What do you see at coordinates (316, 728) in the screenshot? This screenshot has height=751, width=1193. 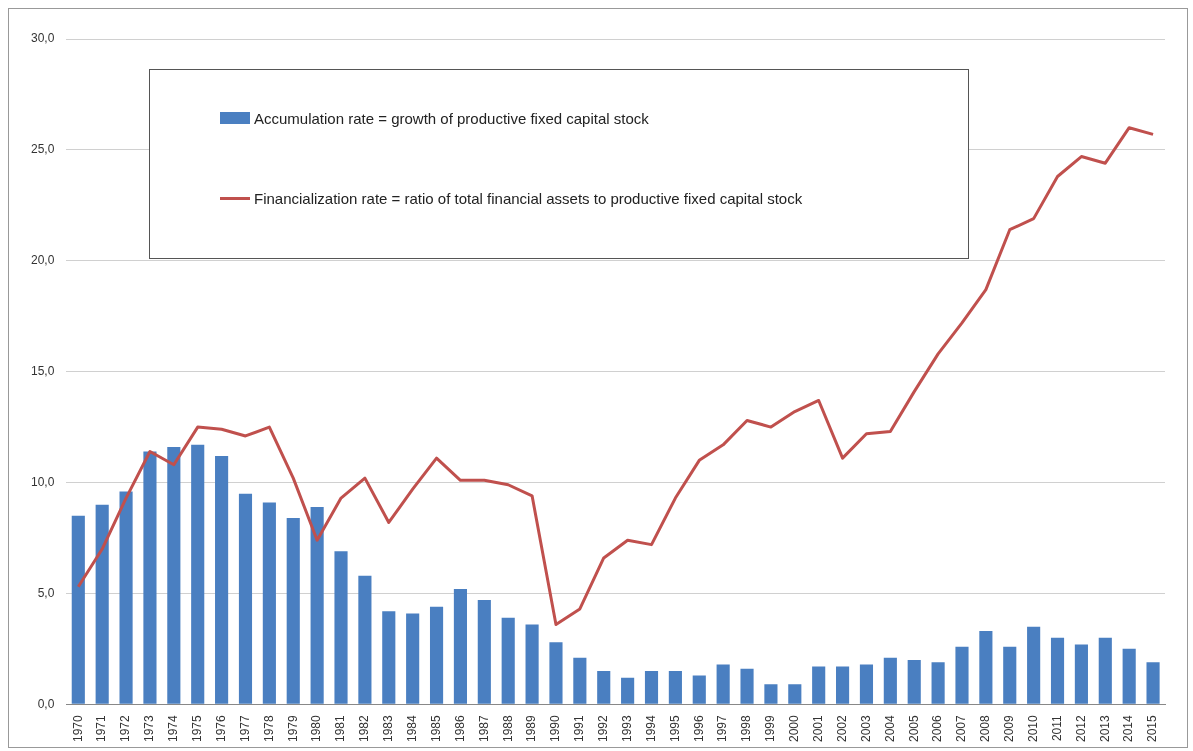 I see `x-tick-label: 1980` at bounding box center [316, 728].